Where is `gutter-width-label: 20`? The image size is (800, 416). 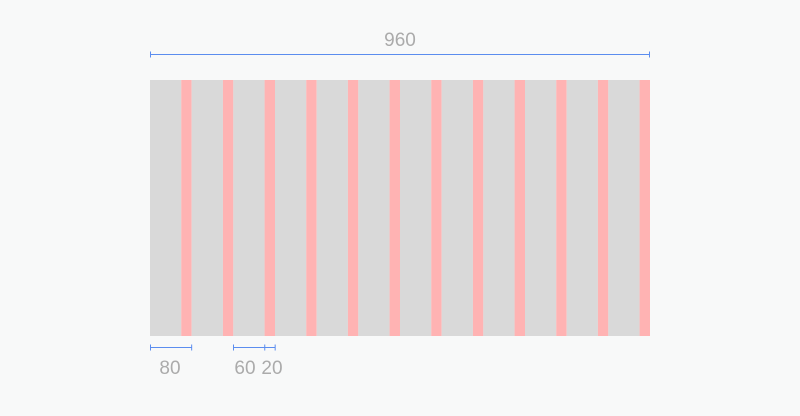 gutter-width-label: 20 is located at coordinates (272, 368).